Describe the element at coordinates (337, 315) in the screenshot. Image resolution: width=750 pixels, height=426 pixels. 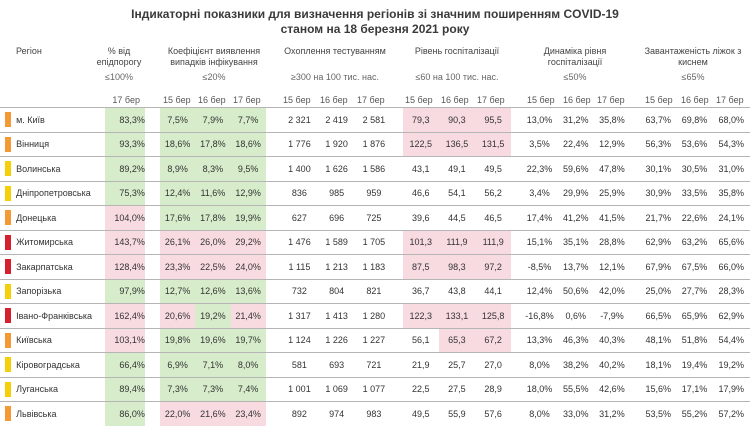
I see `testing-cell: 1 413` at that location.